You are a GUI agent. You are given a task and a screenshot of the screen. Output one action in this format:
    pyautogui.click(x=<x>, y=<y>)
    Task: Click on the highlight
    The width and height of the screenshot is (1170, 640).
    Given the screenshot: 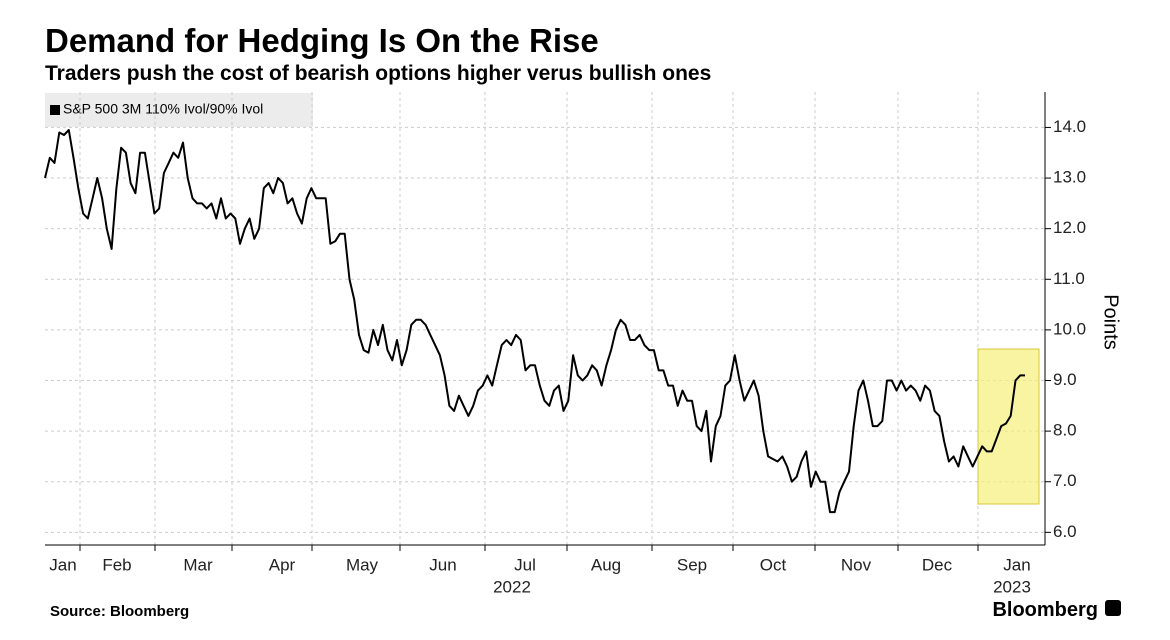 What is the action you would take?
    pyautogui.click(x=1008, y=426)
    